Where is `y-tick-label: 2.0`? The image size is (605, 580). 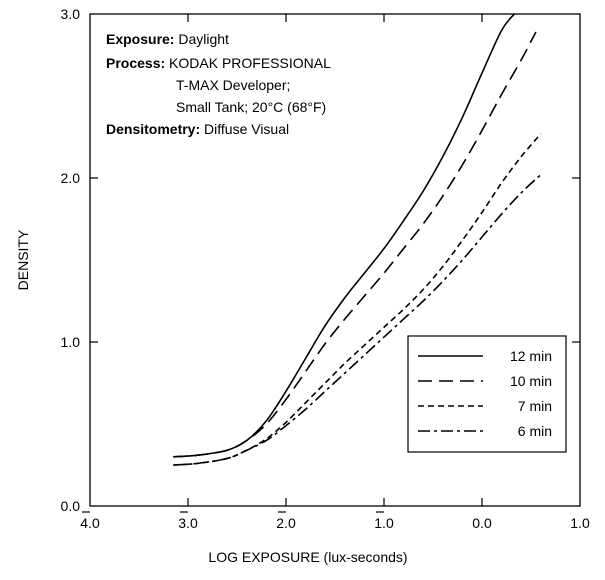 y-tick-label: 2.0 is located at coordinates (71, 178).